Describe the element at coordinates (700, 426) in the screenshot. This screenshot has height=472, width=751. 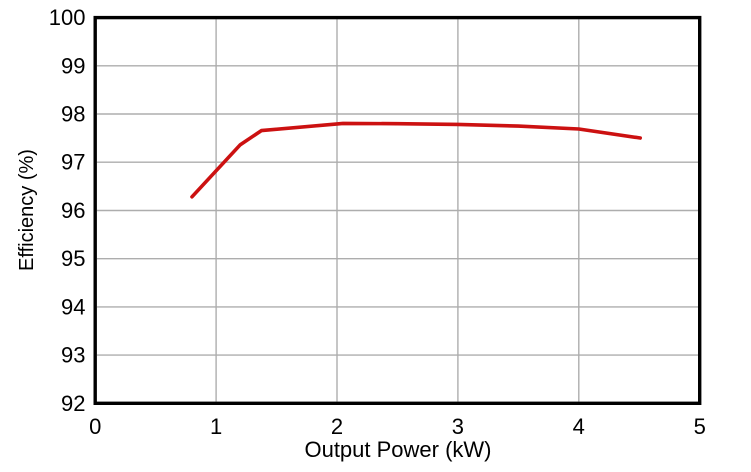
I see `svg-text: 5` at that location.